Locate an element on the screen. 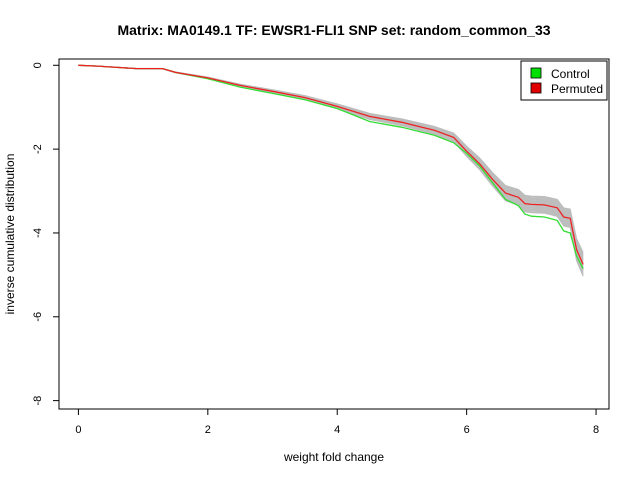  legend-permuted-label: Permuted is located at coordinates (577, 89).